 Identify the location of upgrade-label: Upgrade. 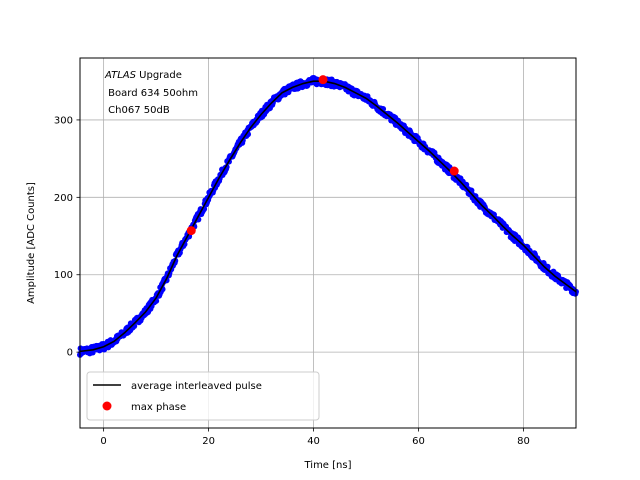
(159, 75).